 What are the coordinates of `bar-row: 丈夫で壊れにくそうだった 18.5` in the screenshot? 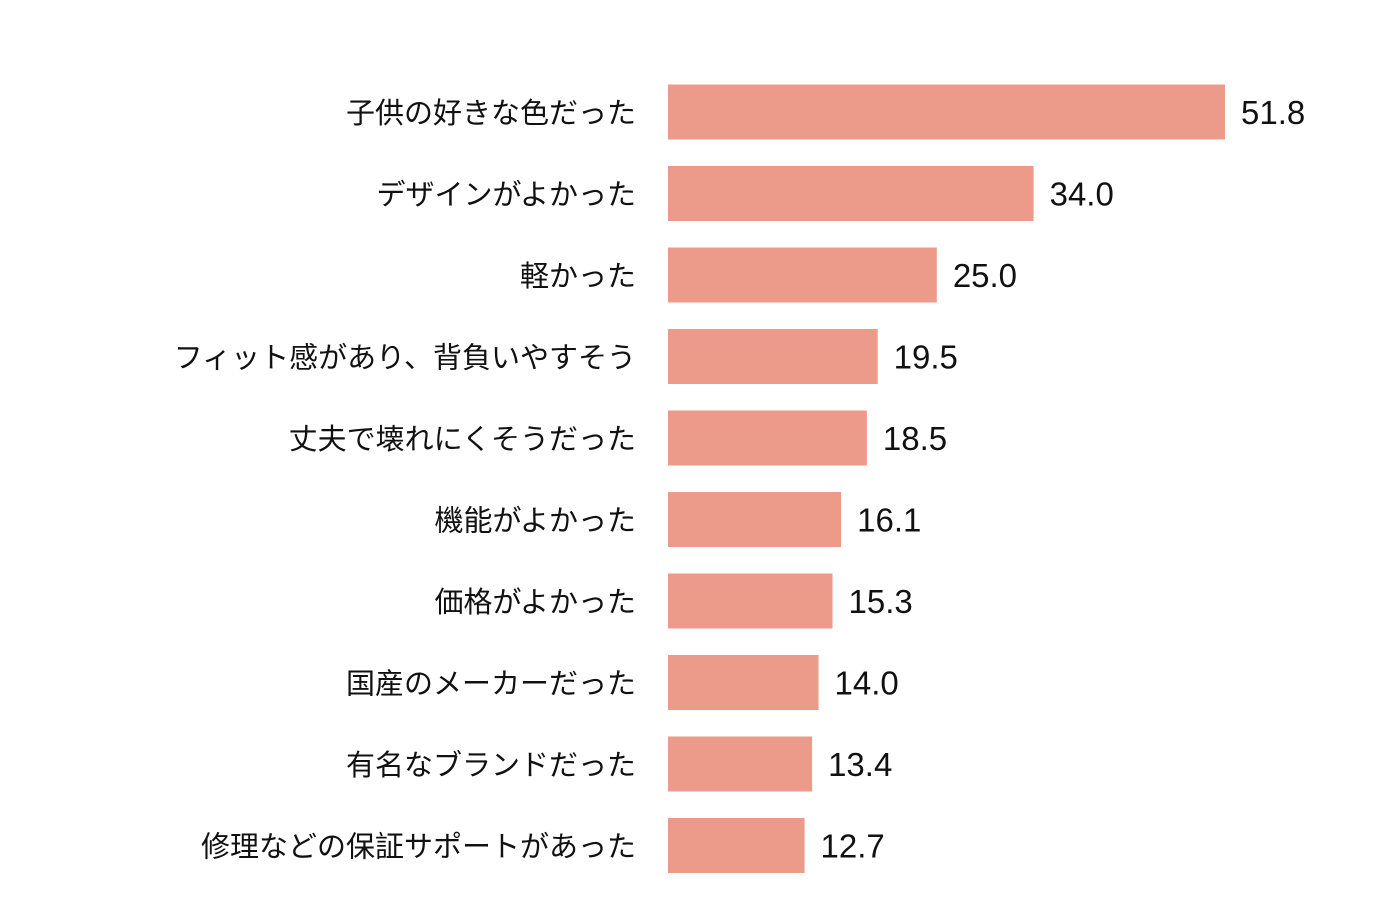 It's located at (618, 438).